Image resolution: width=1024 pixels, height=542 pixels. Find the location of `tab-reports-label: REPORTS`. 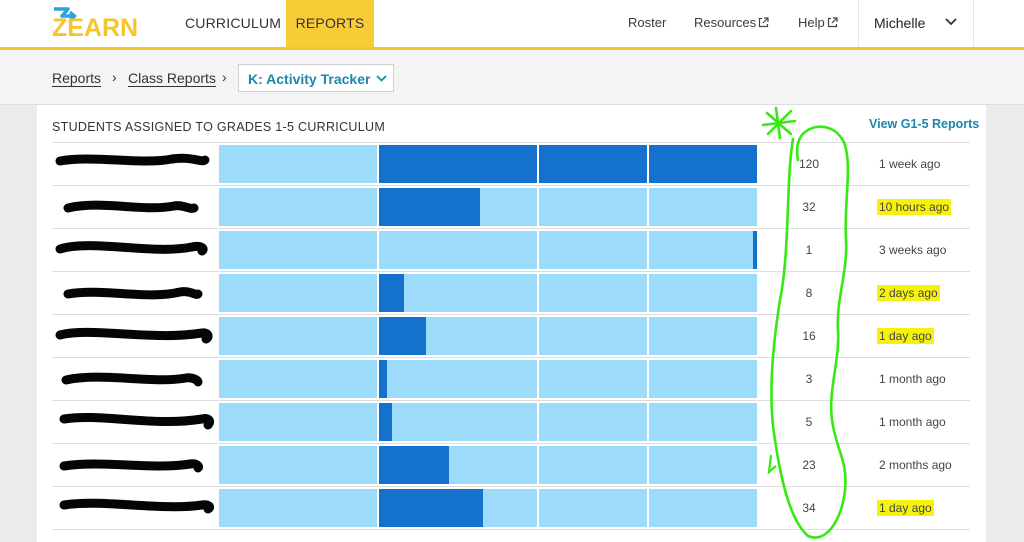

tab-reports-label: REPORTS is located at coordinates (330, 23).